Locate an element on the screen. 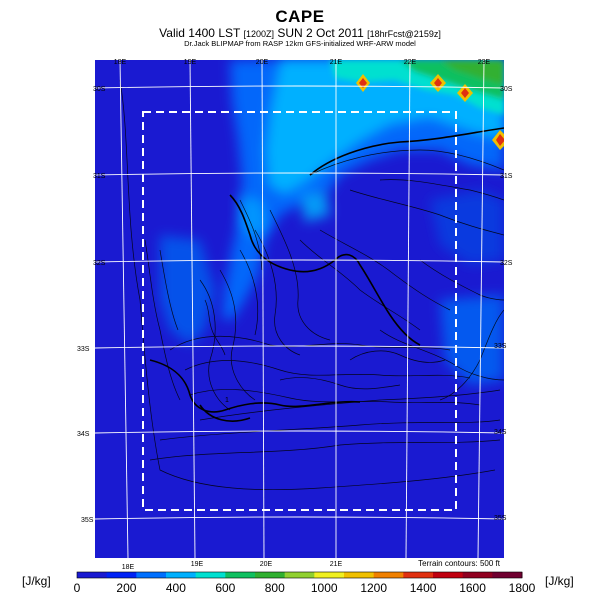 This screenshot has height=600, width=600. colorbar-unit-left: [J/kg] is located at coordinates (36, 581).